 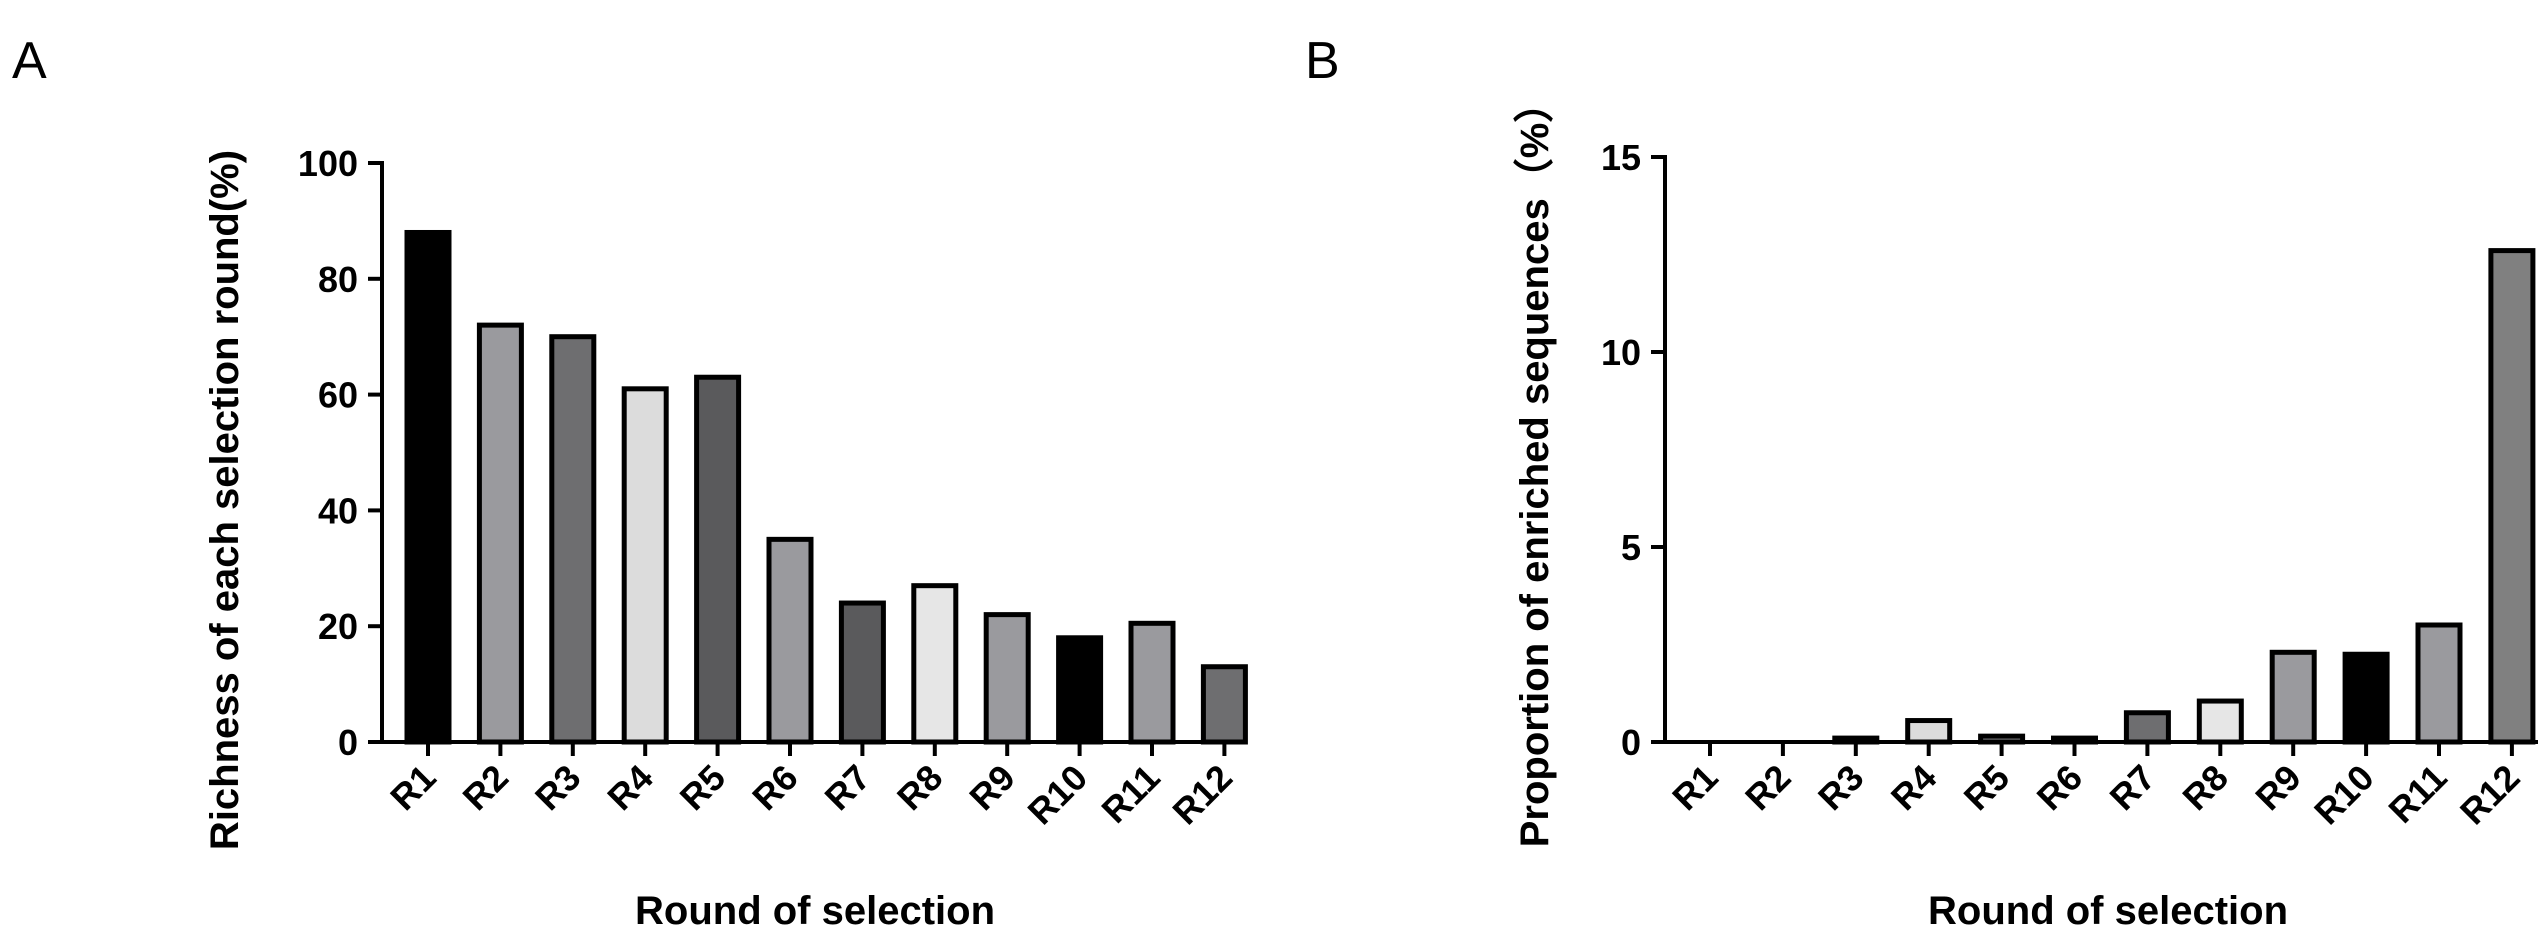 I want to click on y-tick-label: 60, so click(x=338, y=395).